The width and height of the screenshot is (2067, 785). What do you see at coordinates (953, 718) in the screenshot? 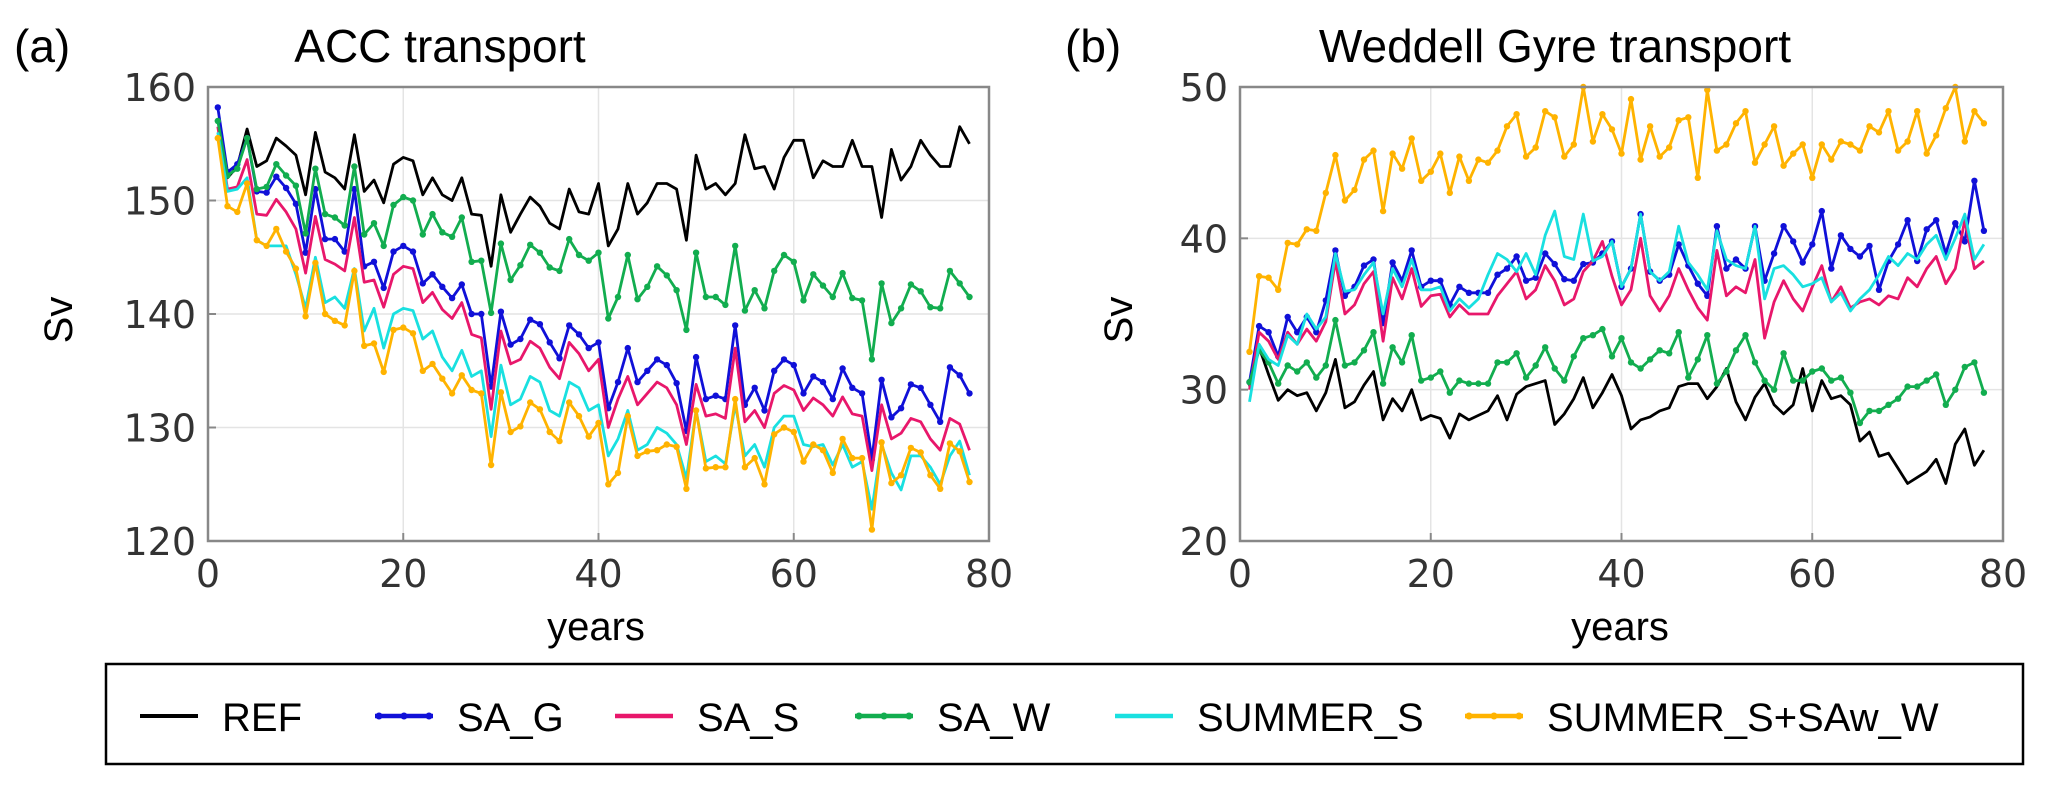
I see `legend-entry-sa-w: SA_W` at bounding box center [953, 718].